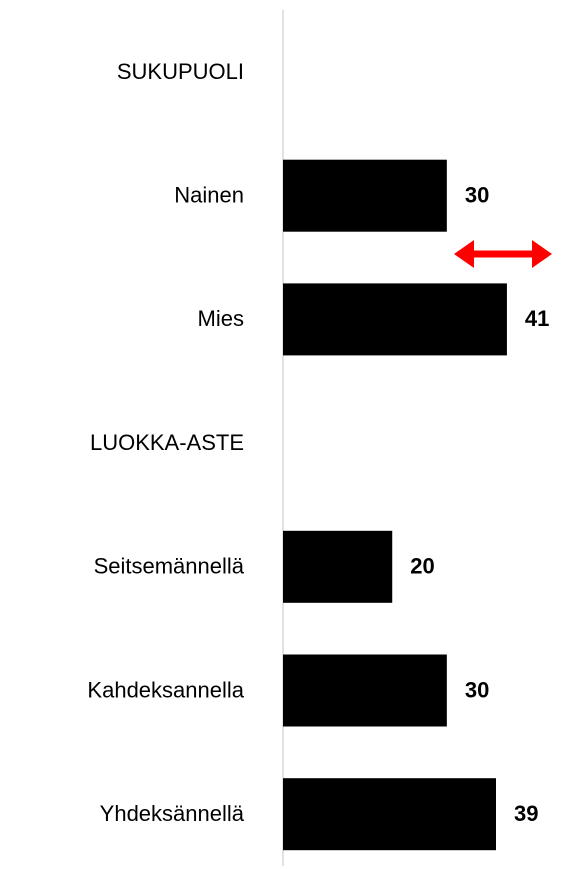 The height and width of the screenshot is (869, 567). What do you see at coordinates (180, 71) in the screenshot?
I see `category-label: SUKUPUOLI` at bounding box center [180, 71].